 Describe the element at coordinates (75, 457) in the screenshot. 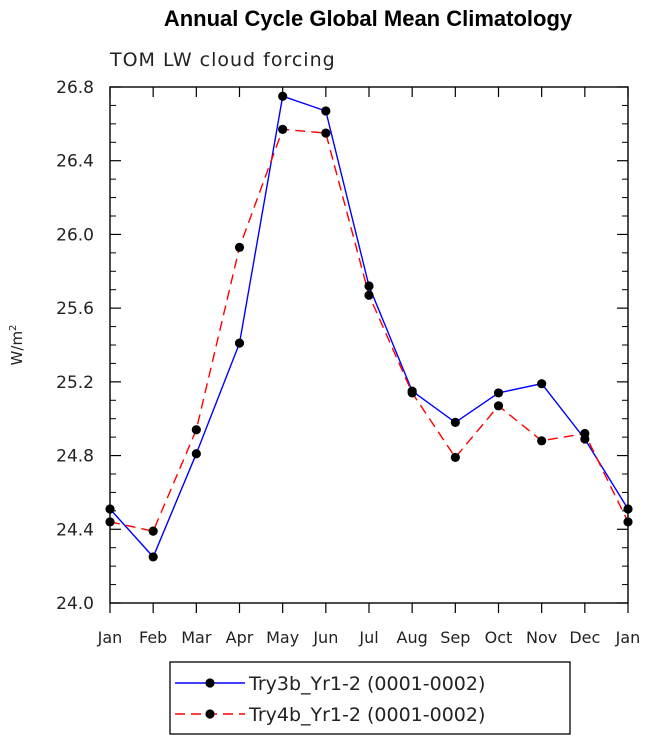

I see `y-tick-label: 24.8` at that location.